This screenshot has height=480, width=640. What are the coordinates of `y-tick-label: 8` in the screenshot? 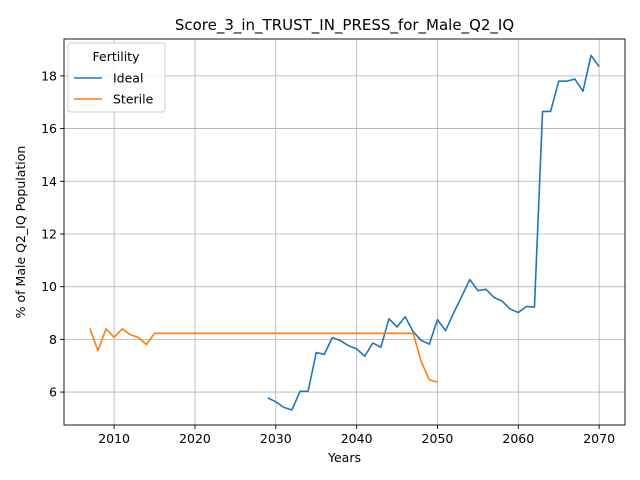 It's located at (53, 339).